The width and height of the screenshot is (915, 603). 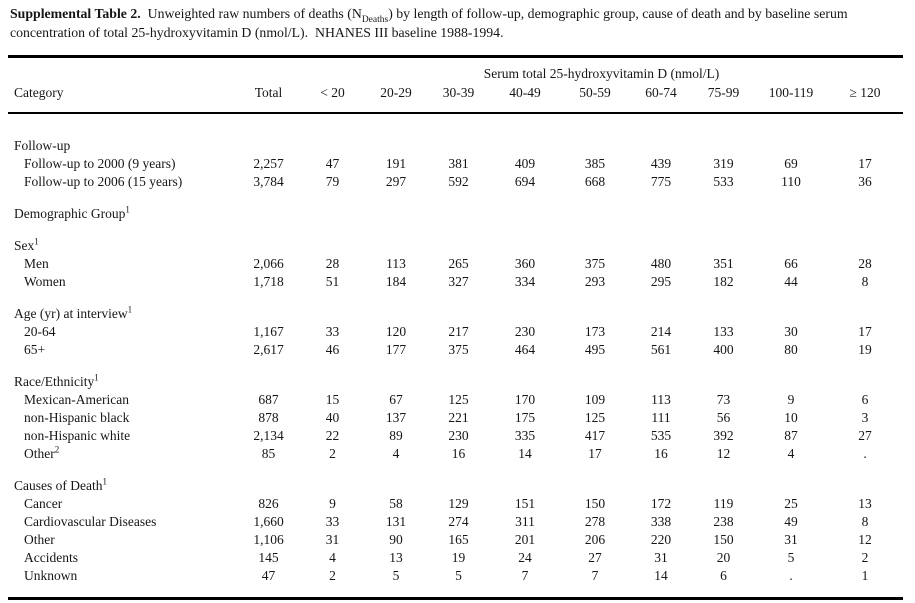 I want to click on column-header-gte120: ≥ 120, so click(x=865, y=98).